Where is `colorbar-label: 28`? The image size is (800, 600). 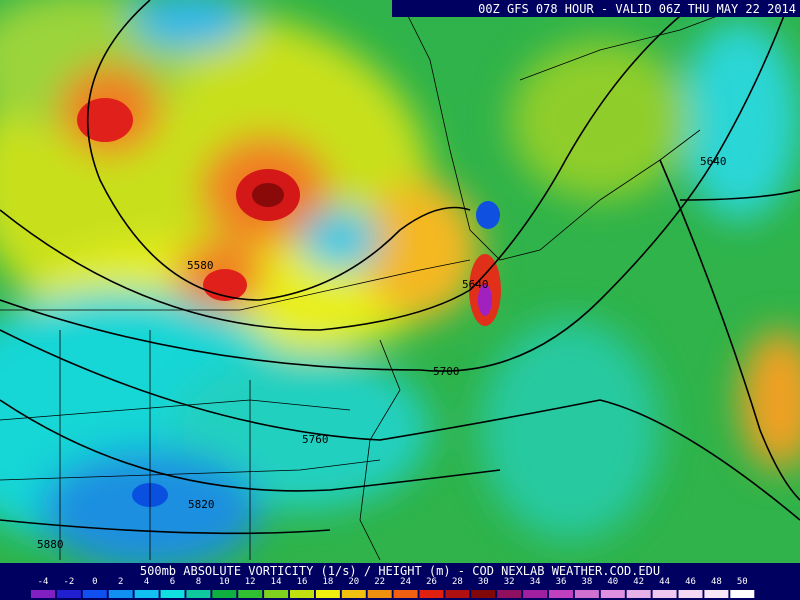 colorbar-label: 28 is located at coordinates (457, 582).